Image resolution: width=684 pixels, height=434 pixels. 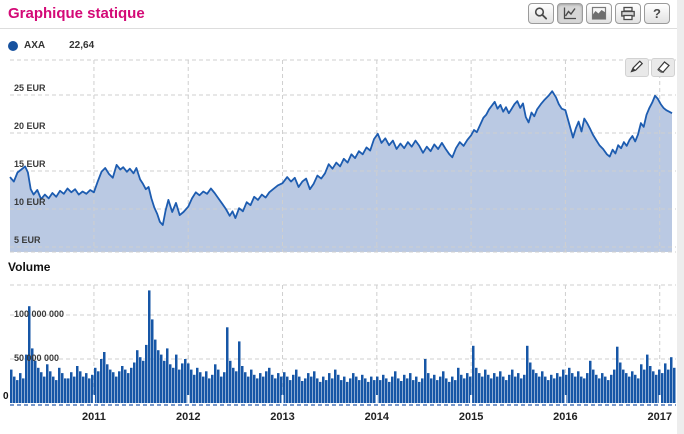 What do you see at coordinates (30, 126) in the screenshot?
I see `price-axis-label: 20 EUR` at bounding box center [30, 126].